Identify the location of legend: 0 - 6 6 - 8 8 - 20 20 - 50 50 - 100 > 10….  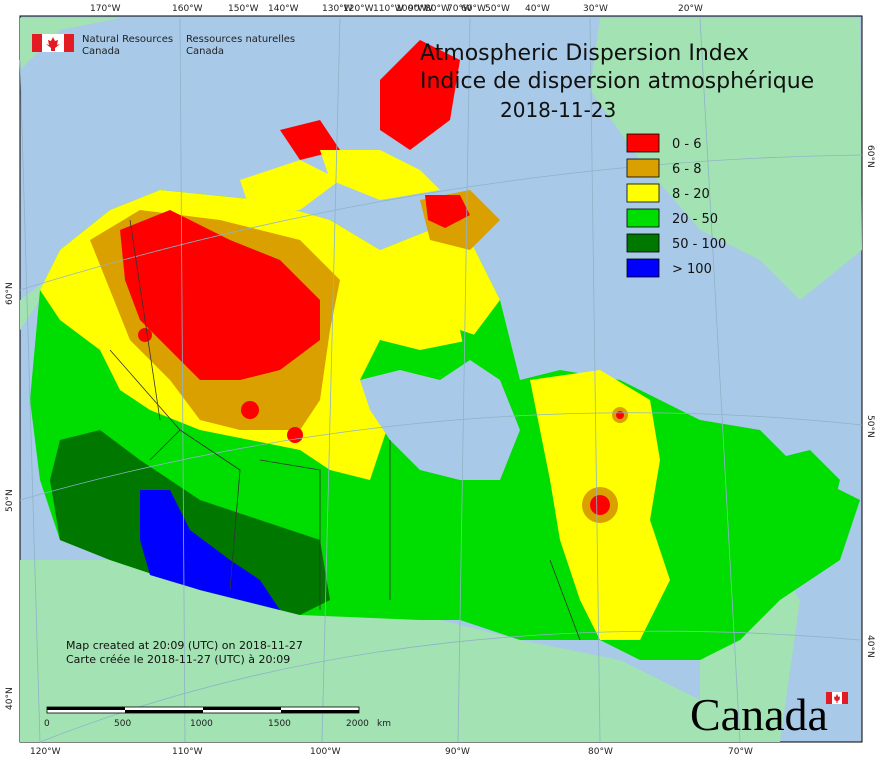
(676, 205).